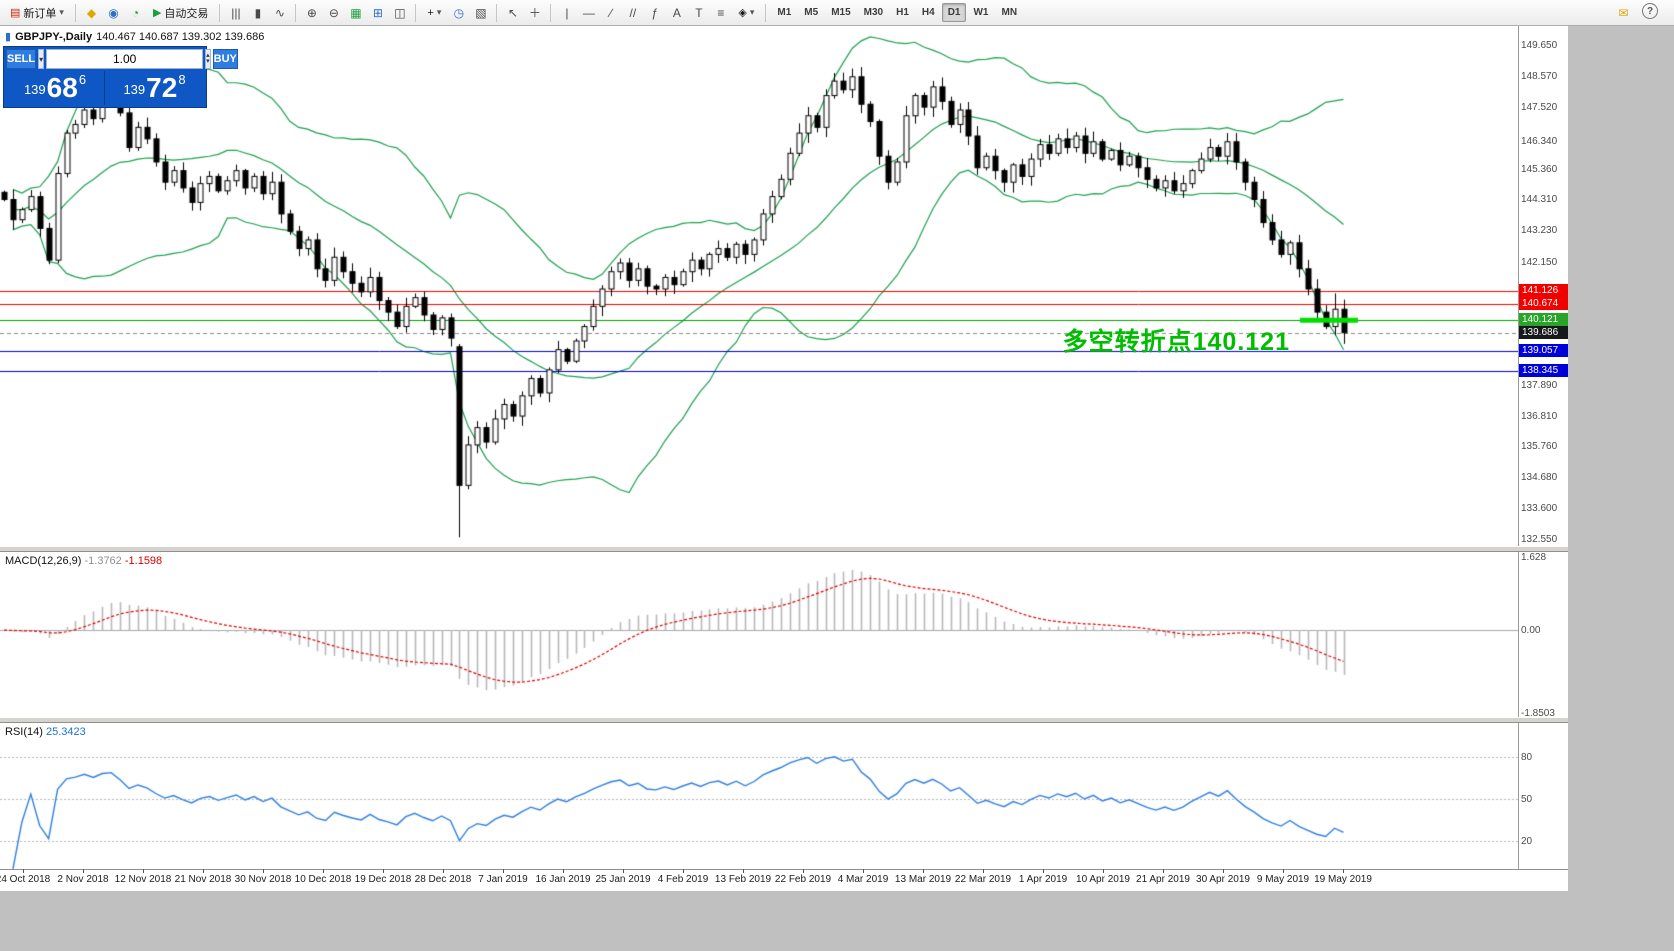 The image size is (1674, 951). I want to click on rsi-canvas, so click(759, 796).